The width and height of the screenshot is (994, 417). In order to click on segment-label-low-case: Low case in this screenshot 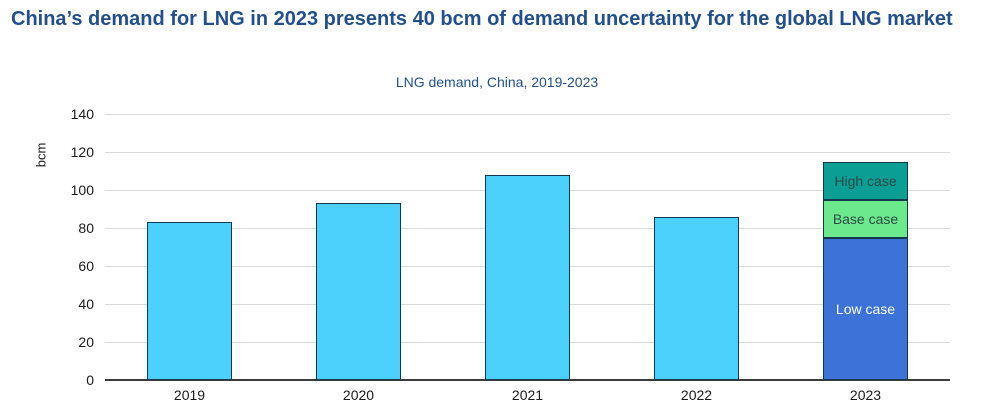, I will do `click(865, 308)`.